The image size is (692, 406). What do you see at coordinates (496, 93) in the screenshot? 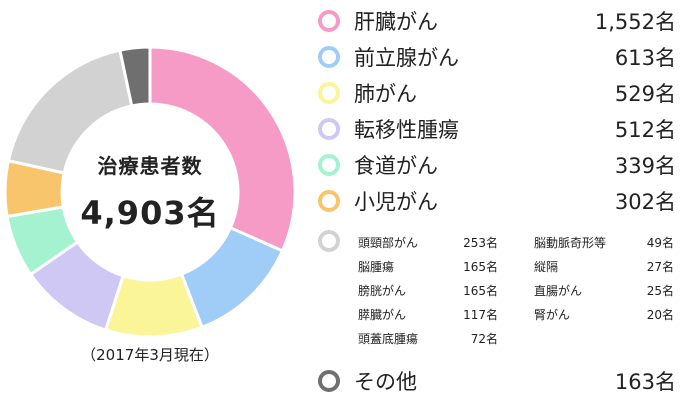
I see `legend-item-lung: 肺がん 529名` at bounding box center [496, 93].